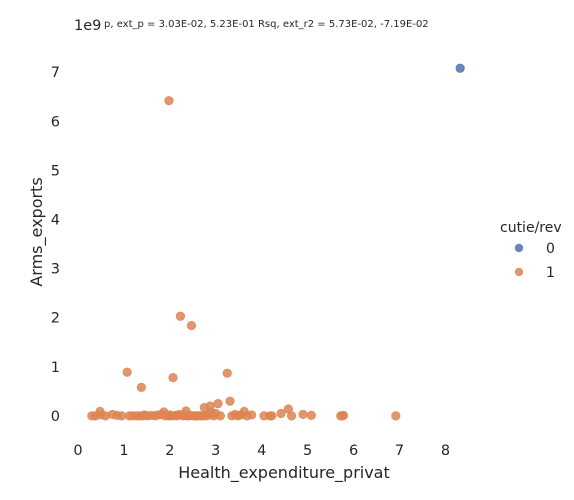  I want to click on legend-label: 1, so click(550, 273).